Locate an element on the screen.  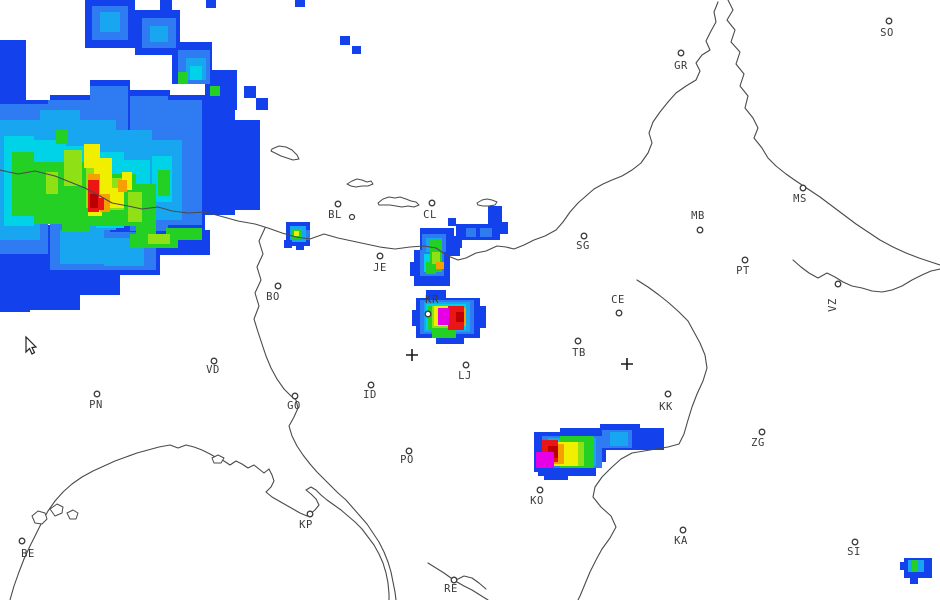
lagoon-island-4-outline is located at coordinates (218, 459).